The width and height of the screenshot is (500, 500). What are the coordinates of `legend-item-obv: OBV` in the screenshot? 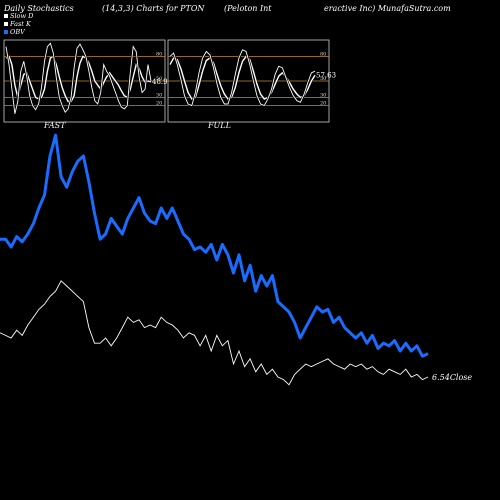 It's located at (18, 32).